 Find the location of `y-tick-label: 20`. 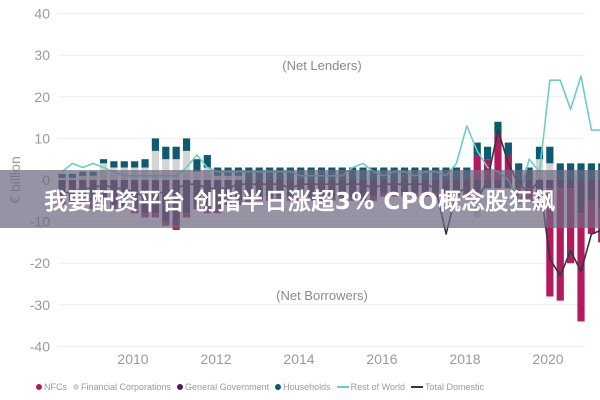

y-tick-label: 20 is located at coordinates (42, 97).